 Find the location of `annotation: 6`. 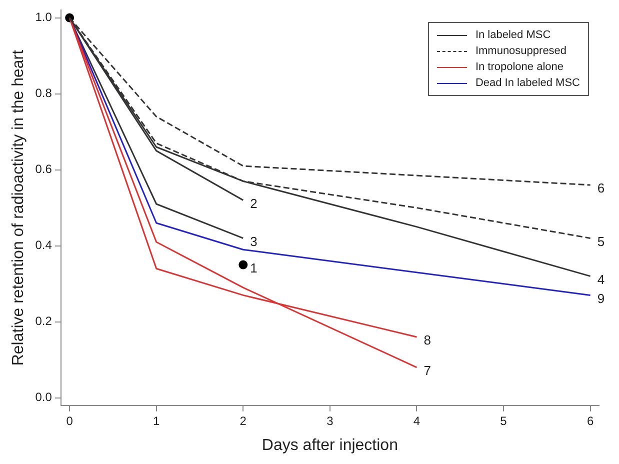

annotation: 6 is located at coordinates (601, 188).